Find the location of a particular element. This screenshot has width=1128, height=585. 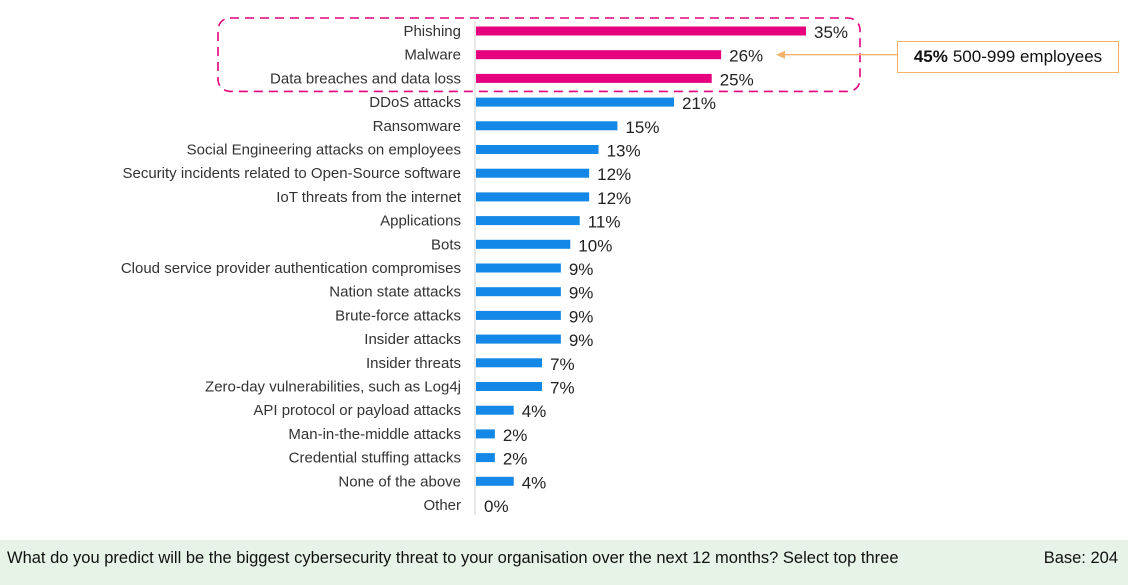

category-label: Man-in-the-middle attacks is located at coordinates (374, 434).